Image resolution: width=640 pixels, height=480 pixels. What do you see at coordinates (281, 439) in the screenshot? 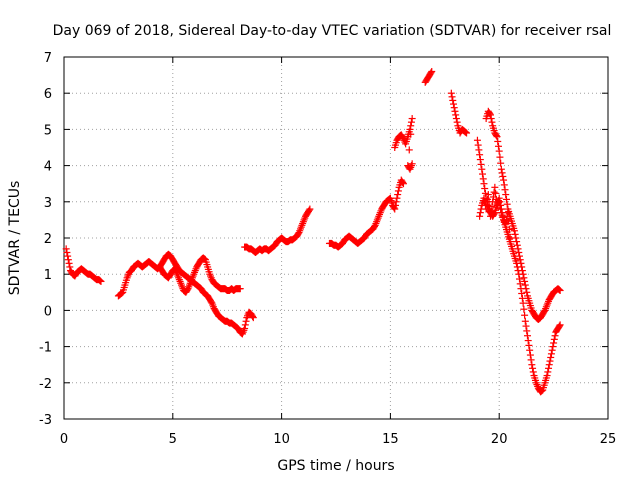
I see `x-tick-label: 10` at bounding box center [281, 439].